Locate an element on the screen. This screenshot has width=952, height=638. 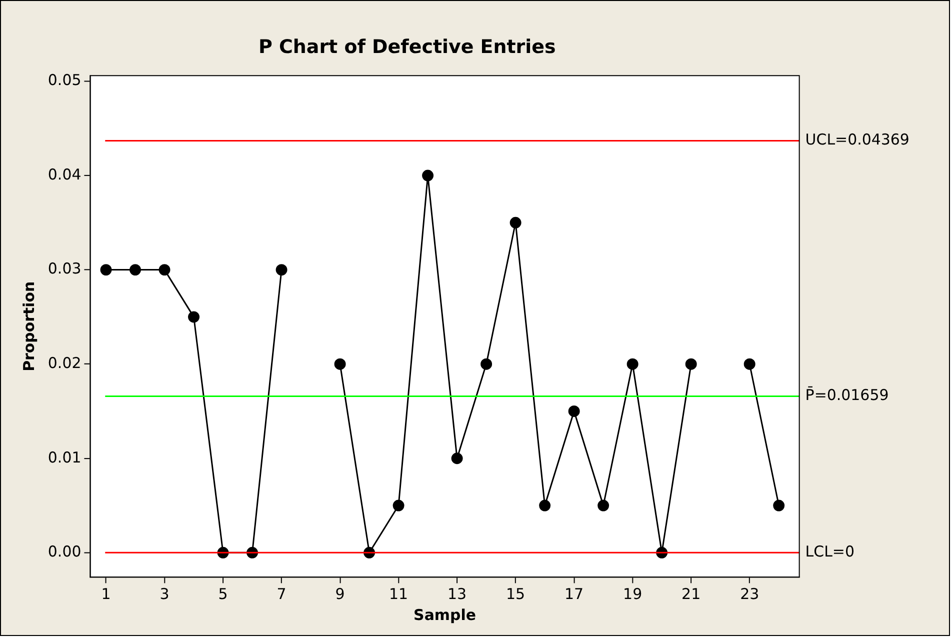
x-tick-label: 9 is located at coordinates (340, 594).